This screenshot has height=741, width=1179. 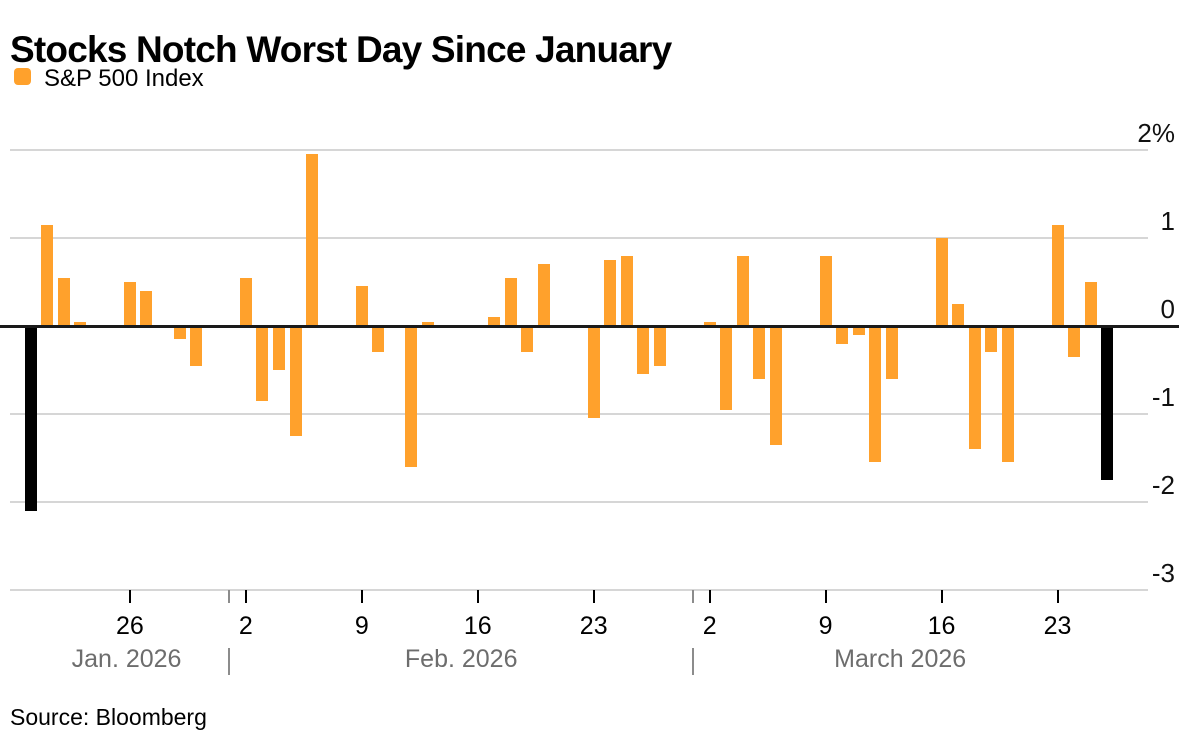 I want to click on source-note: Source: Bloomberg, so click(x=108, y=717).